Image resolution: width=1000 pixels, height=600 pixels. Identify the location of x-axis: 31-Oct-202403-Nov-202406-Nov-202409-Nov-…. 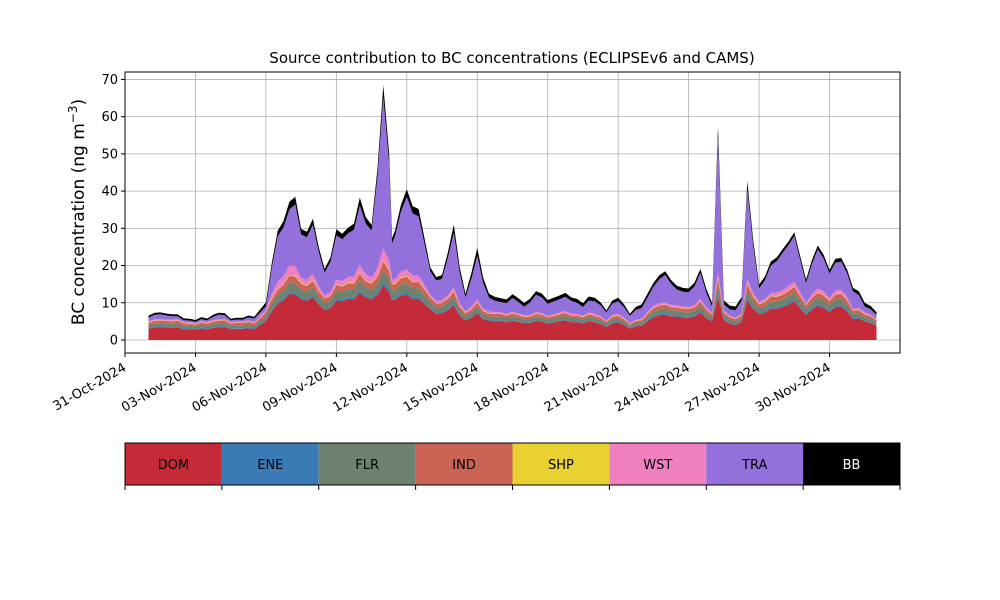
(442, 384).